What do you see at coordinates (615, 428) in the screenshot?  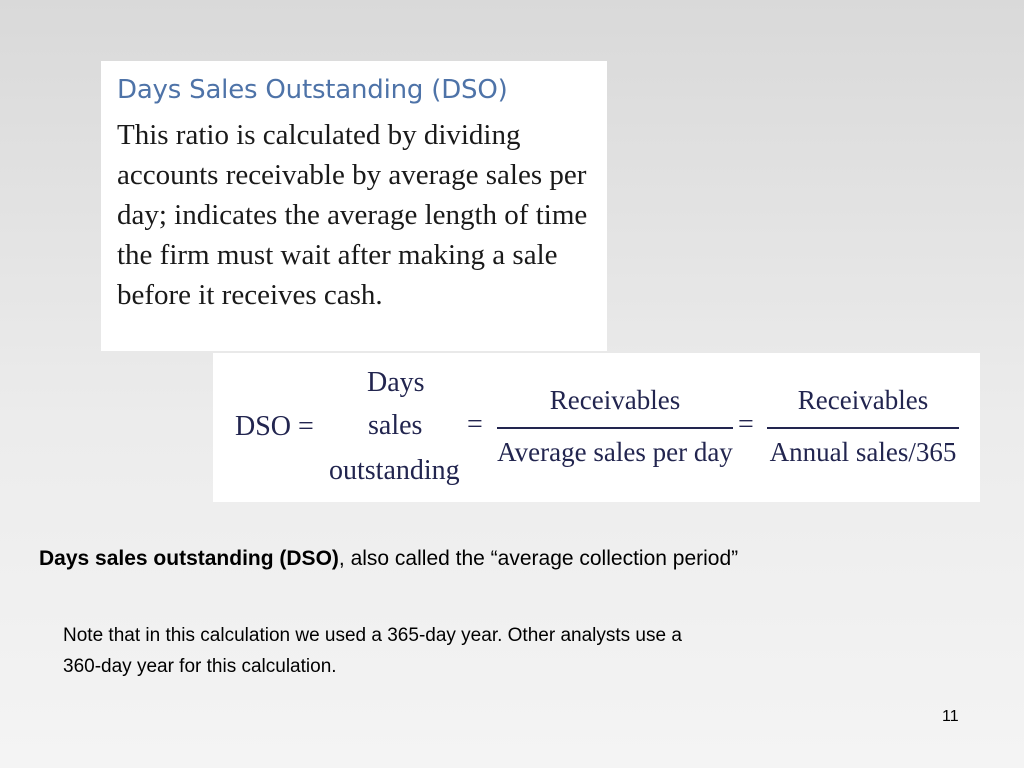 I see `fraction1-bar` at bounding box center [615, 428].